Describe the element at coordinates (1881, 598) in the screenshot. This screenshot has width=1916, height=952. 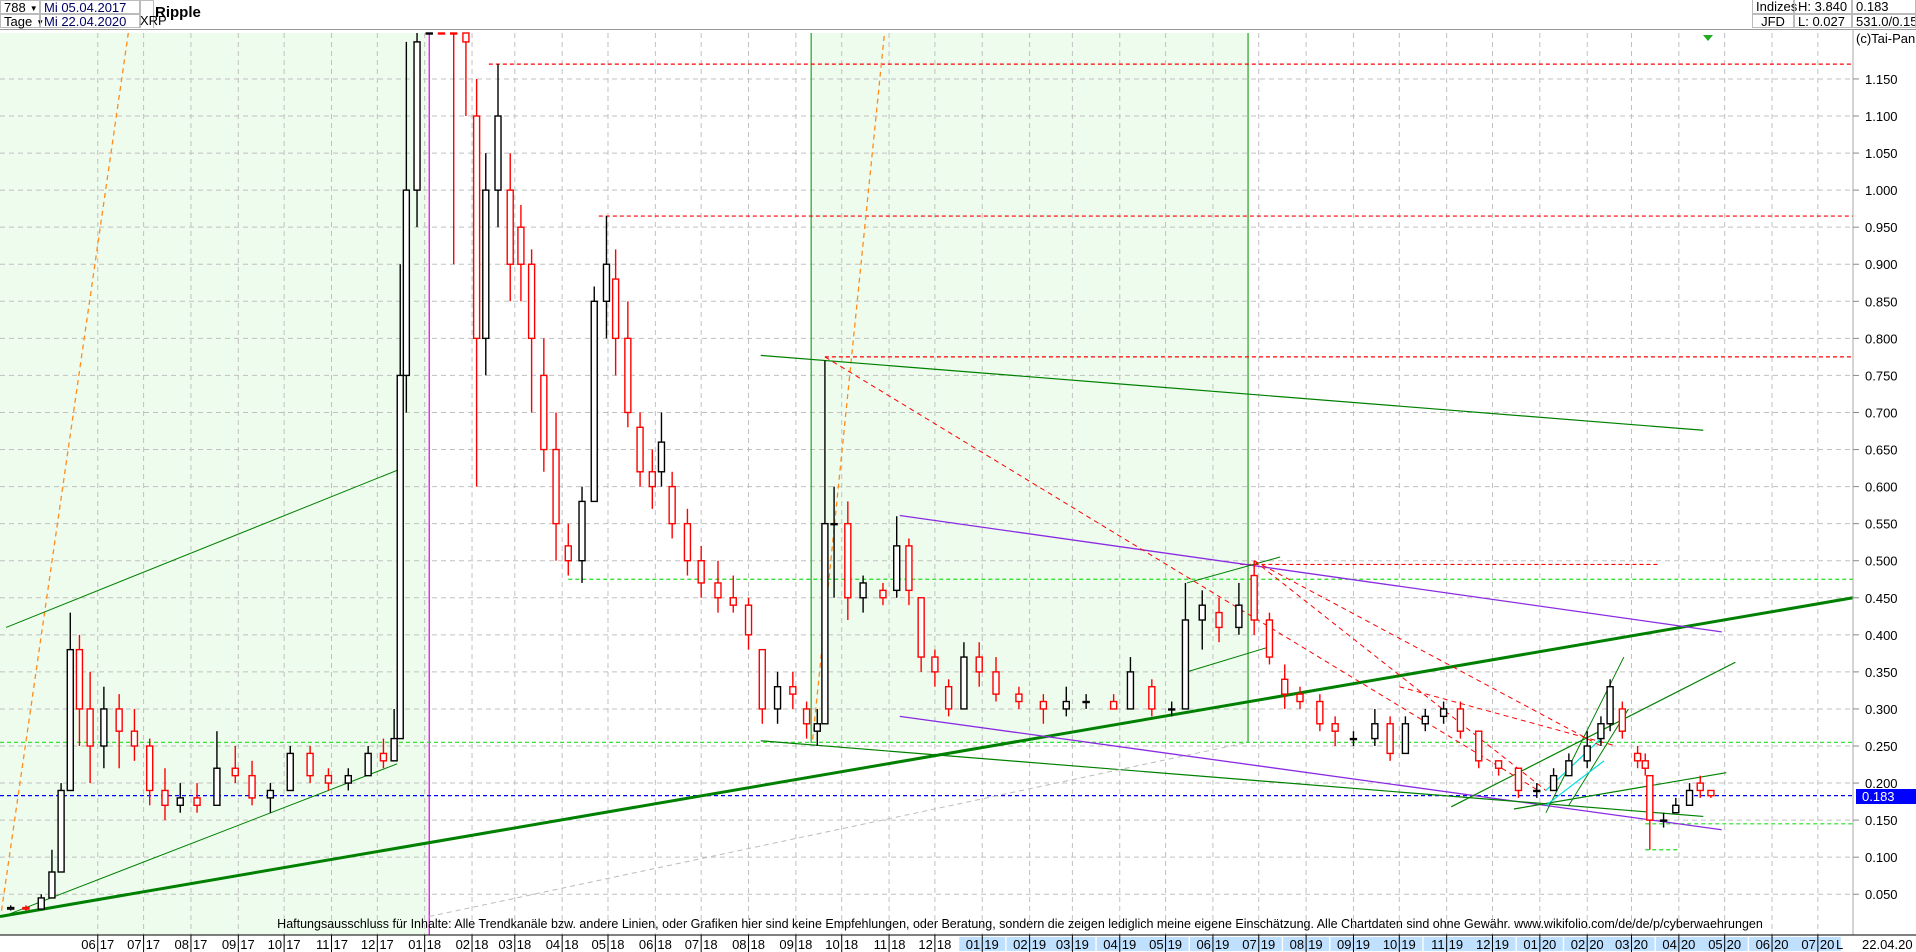
I see `y-tick-label: 0.450` at that location.